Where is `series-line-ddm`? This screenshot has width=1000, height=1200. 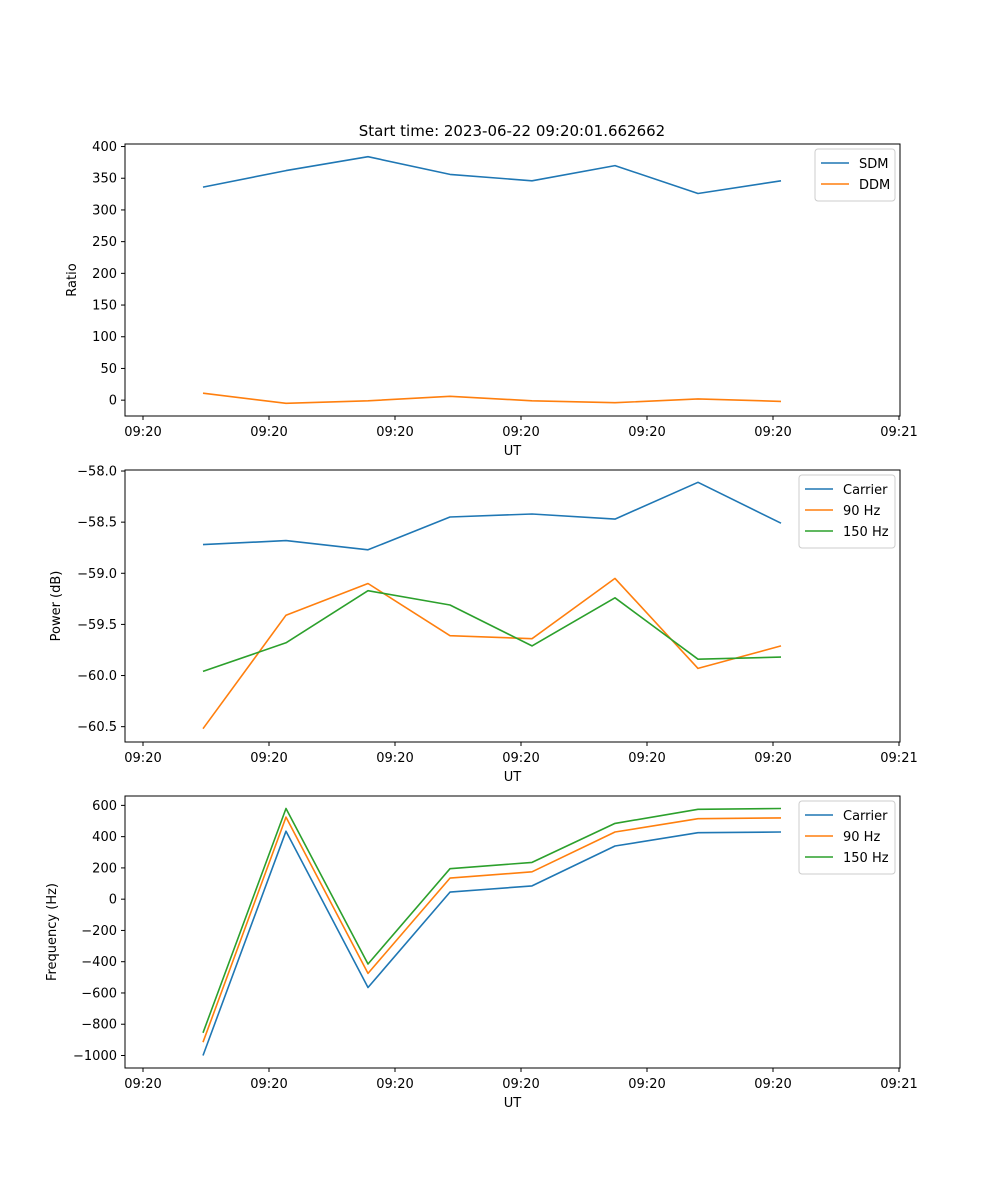
series-line-ddm is located at coordinates (492, 398).